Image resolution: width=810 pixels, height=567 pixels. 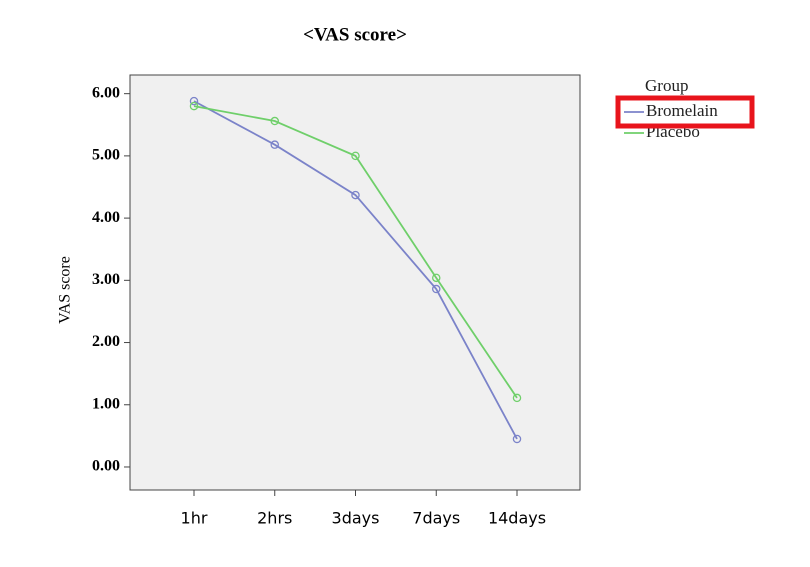 I want to click on y-tick-label: 2.00, so click(x=106, y=341).